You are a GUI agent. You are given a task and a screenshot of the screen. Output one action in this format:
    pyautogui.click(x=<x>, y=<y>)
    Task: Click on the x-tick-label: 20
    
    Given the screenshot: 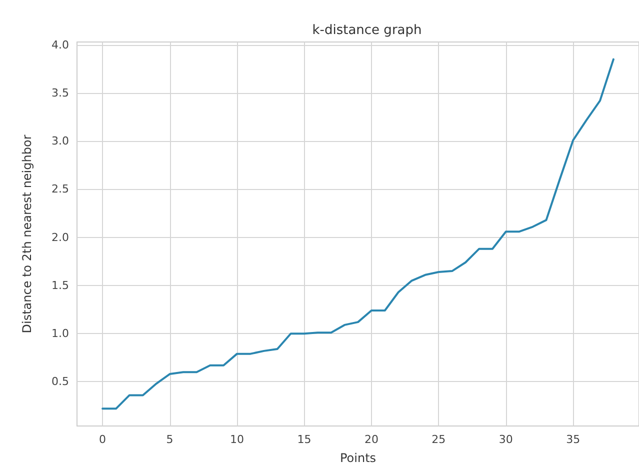 What is the action you would take?
    pyautogui.click(x=371, y=439)
    